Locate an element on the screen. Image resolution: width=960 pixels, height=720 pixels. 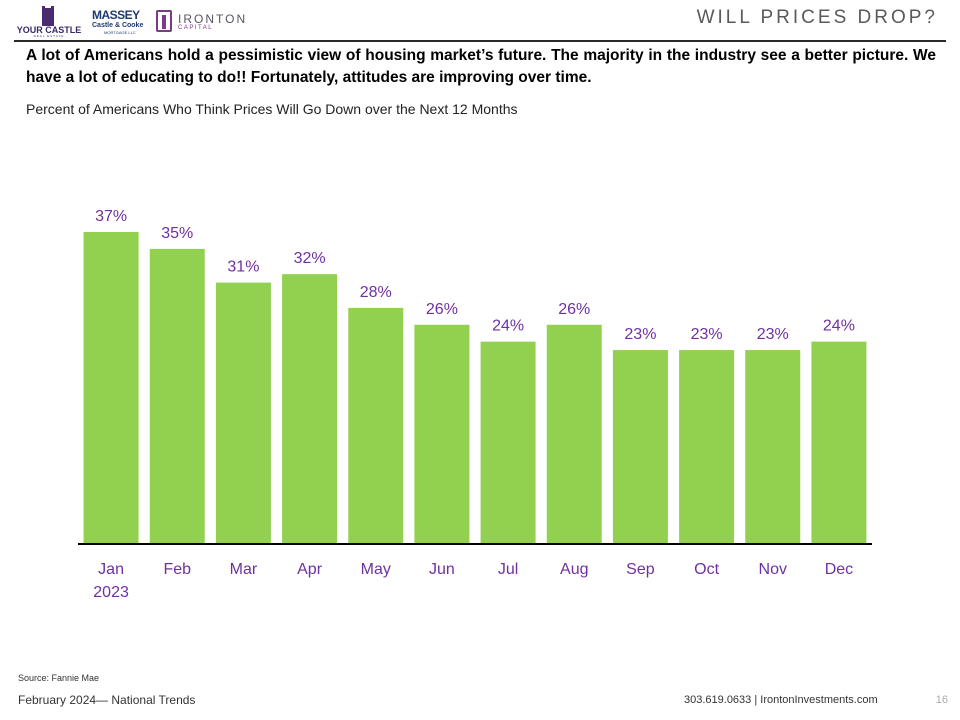
bar-value-label: 37% is located at coordinates (111, 216).